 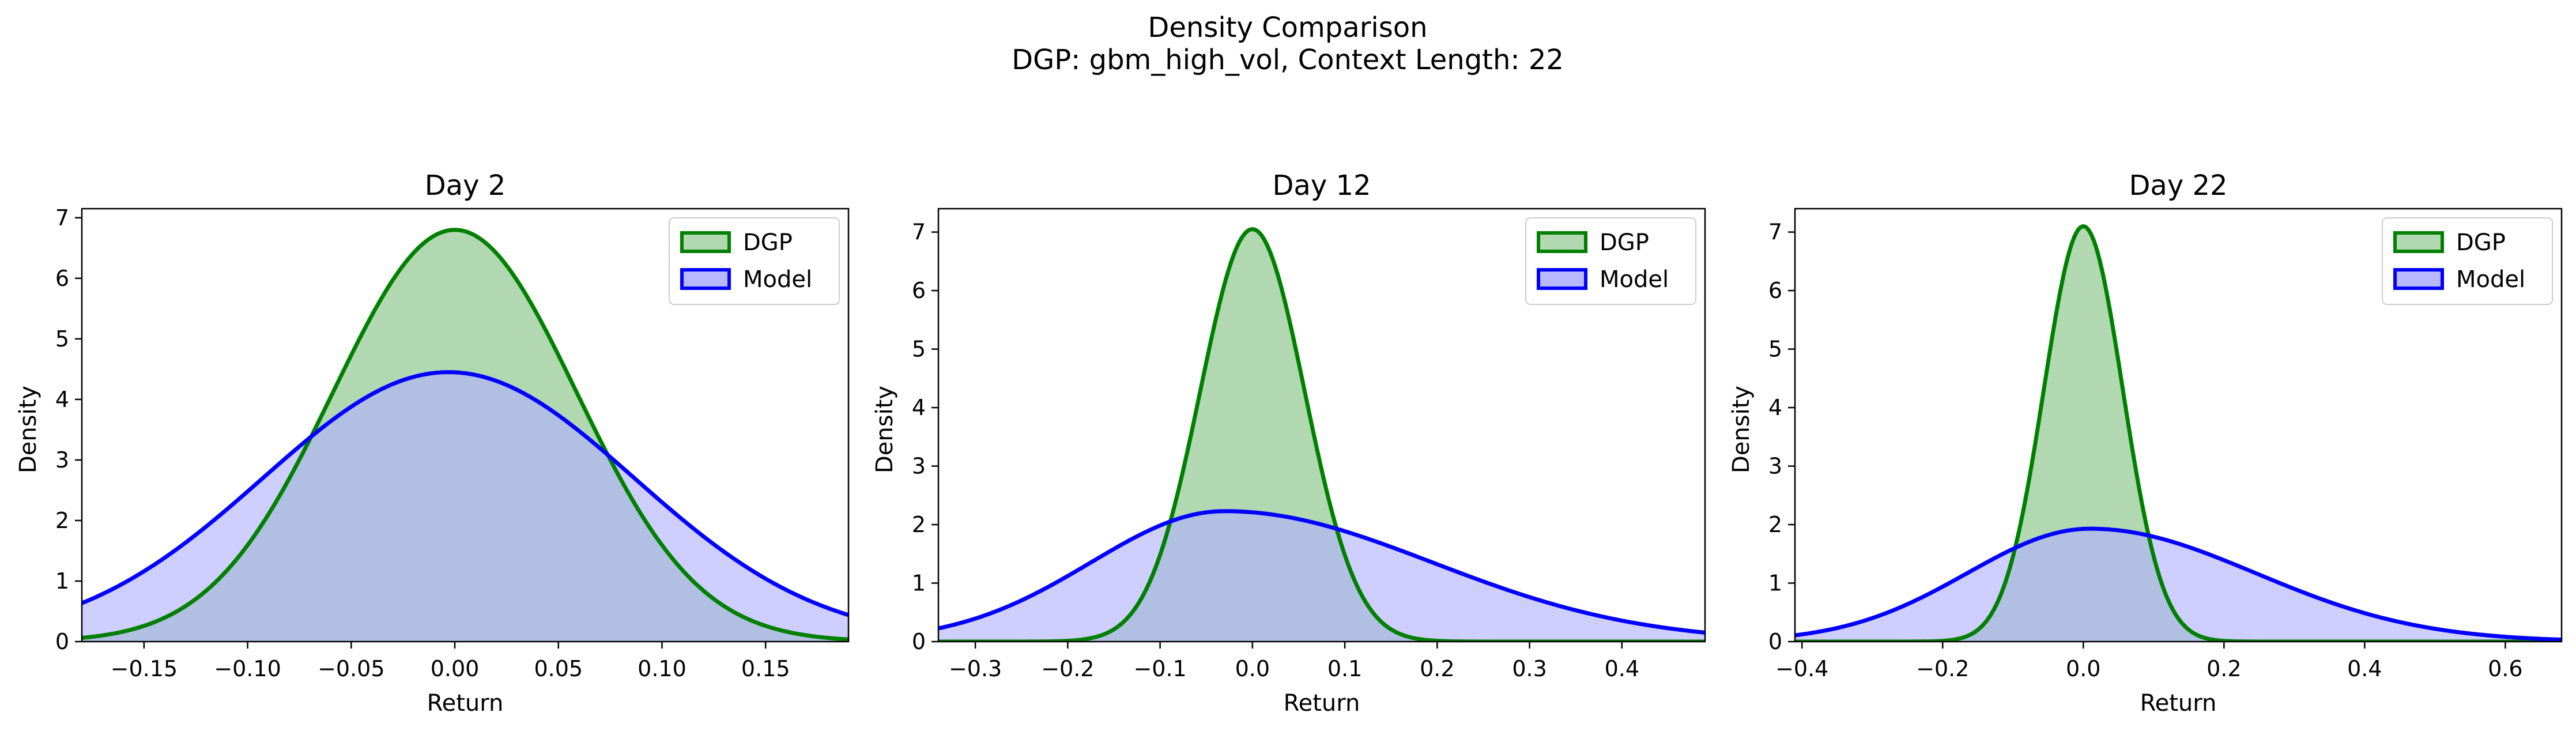 What do you see at coordinates (1288, 60) in the screenshot?
I see `figure-subtitle: DGP: gbm_high_vol, Context Length: 22` at bounding box center [1288, 60].